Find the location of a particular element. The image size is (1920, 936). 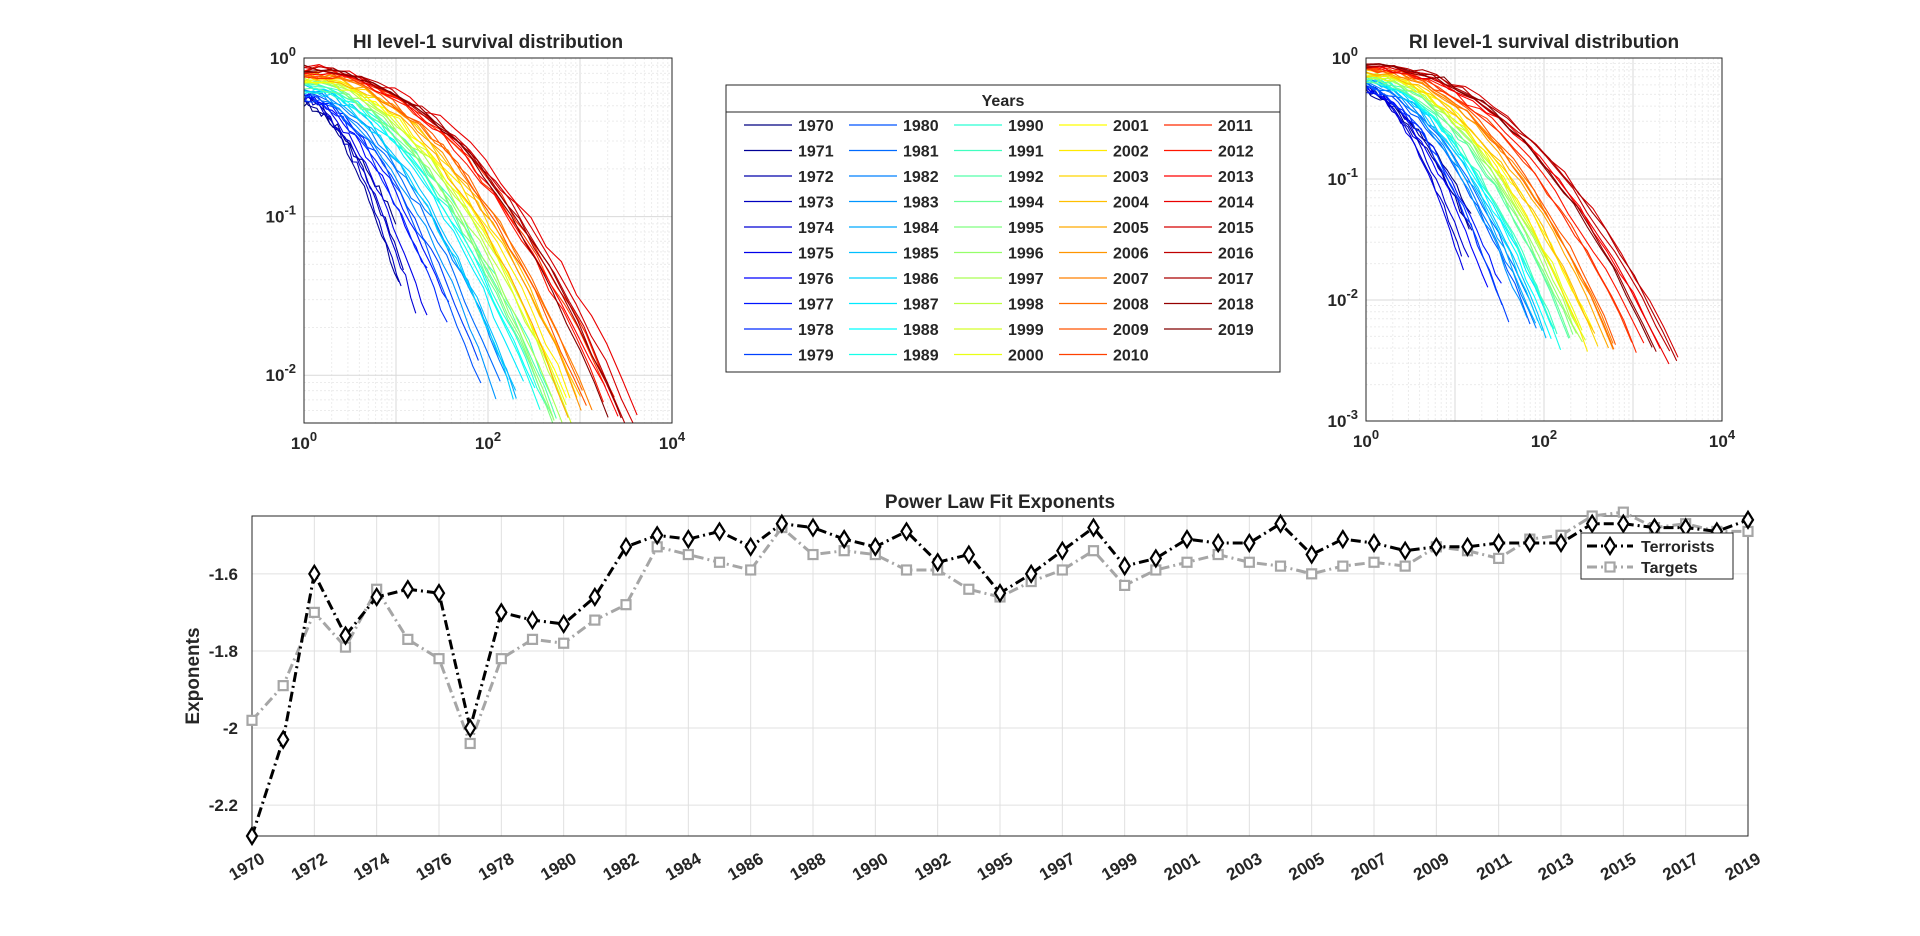

legend-label-1978: 1978 is located at coordinates (816, 330).